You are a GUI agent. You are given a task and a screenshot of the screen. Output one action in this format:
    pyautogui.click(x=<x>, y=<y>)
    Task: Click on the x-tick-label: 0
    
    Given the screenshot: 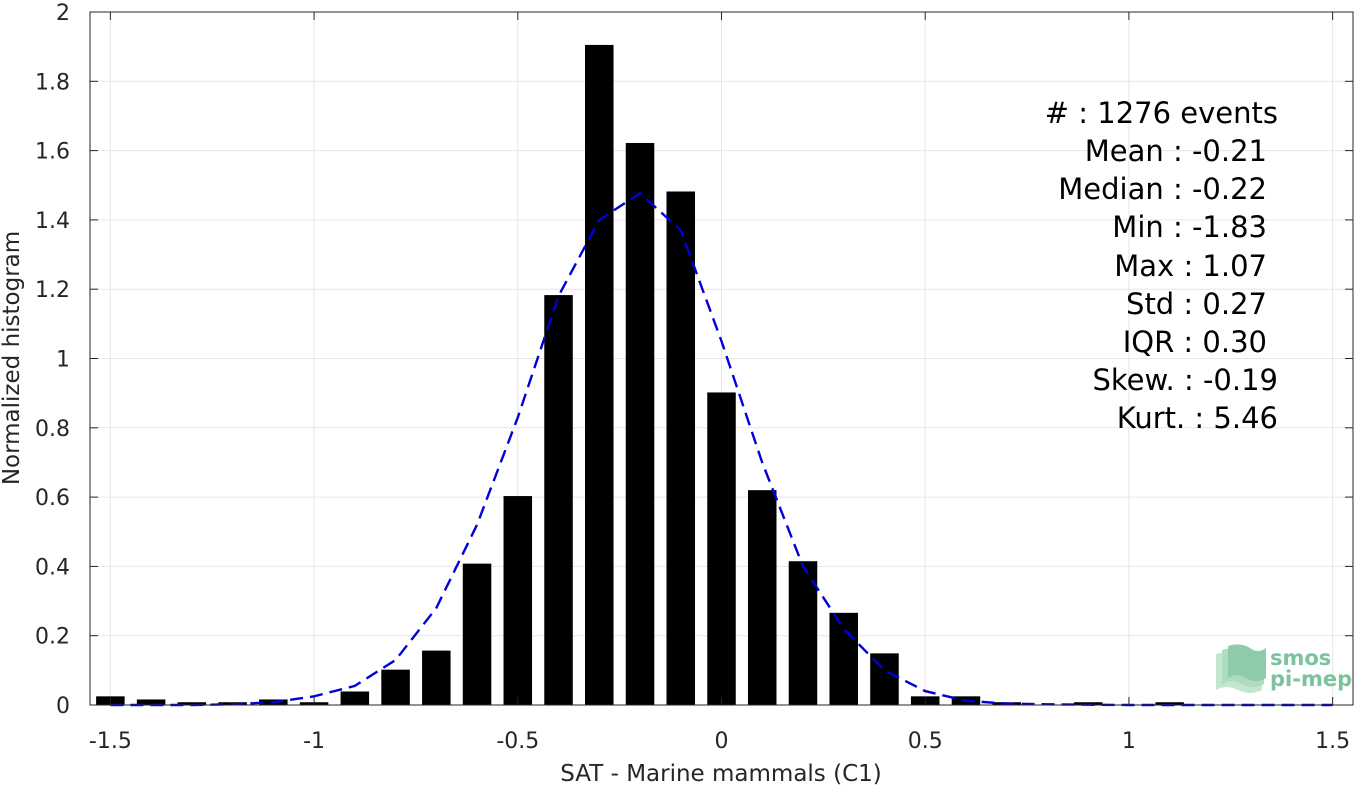 What is the action you would take?
    pyautogui.click(x=722, y=741)
    